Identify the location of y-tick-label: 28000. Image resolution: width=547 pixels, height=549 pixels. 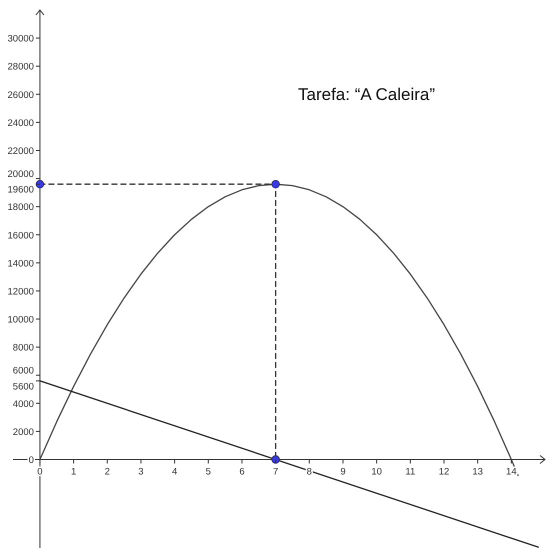
(21, 67).